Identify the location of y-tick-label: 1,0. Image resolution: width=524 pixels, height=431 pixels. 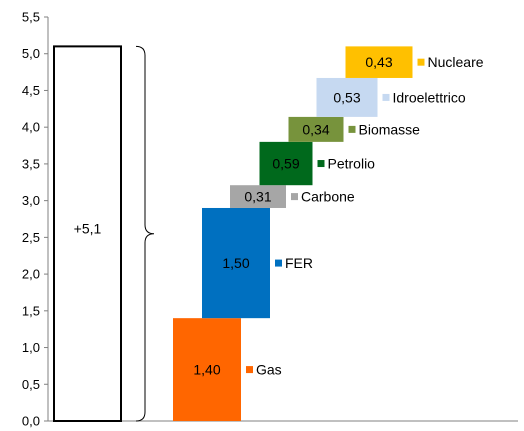
(31, 347).